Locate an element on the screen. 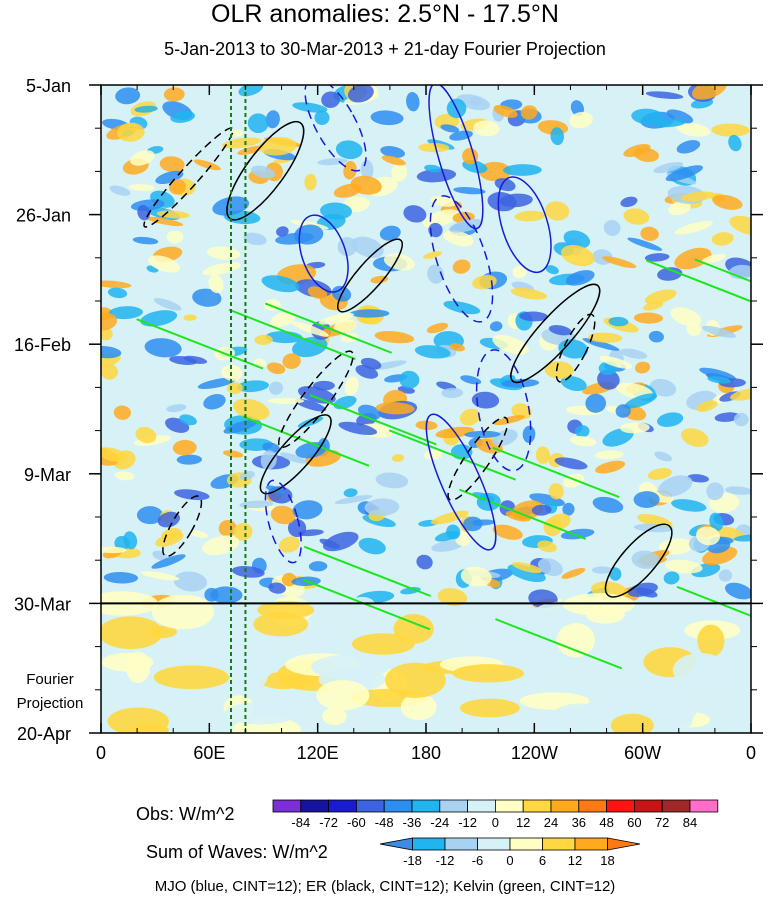  waves-colorbar-level-label: -18 is located at coordinates (412, 860).